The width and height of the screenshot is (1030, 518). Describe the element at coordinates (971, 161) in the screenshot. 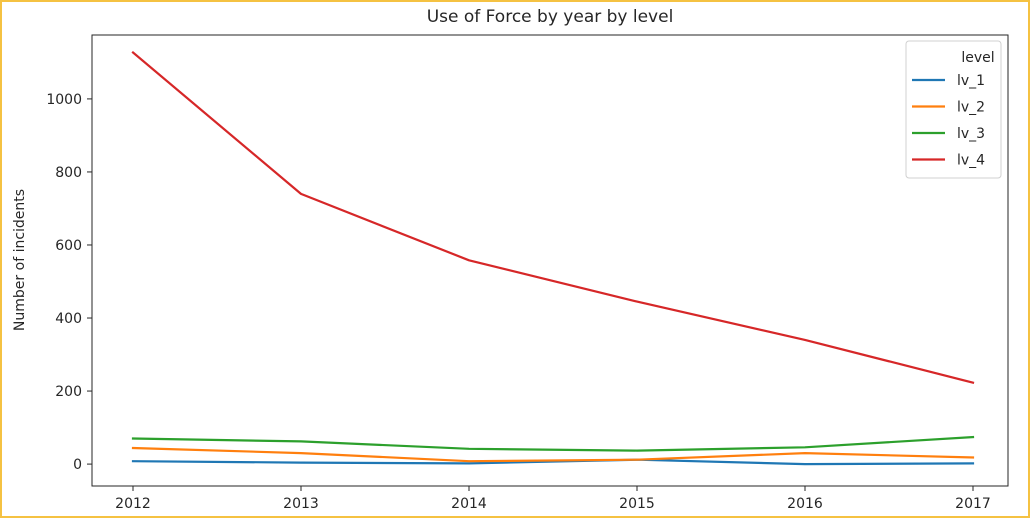

I see `legend-label-lv-4: lv_4` at that location.